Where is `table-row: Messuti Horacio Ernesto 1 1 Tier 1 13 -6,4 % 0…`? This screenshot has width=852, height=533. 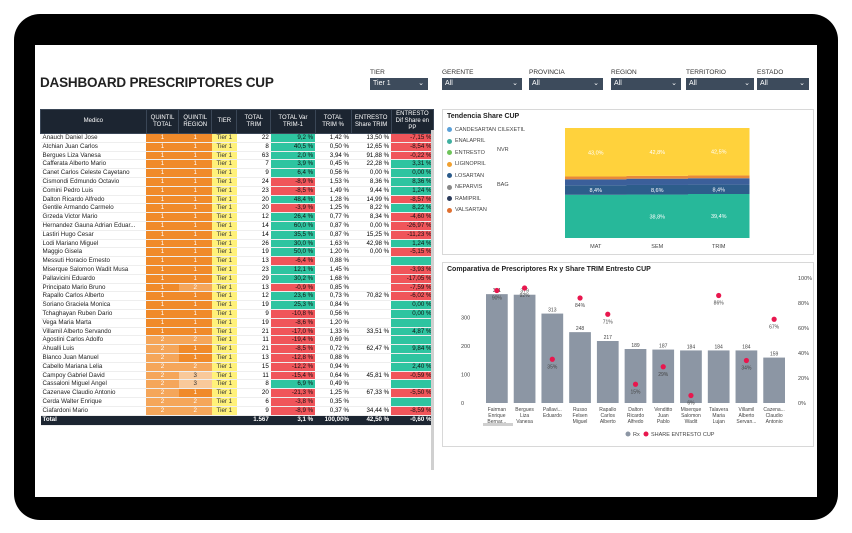
table-row: Messuti Horacio Ernesto 1 1 Tier 1 13 -6,4 % 0… is located at coordinates (237, 261).